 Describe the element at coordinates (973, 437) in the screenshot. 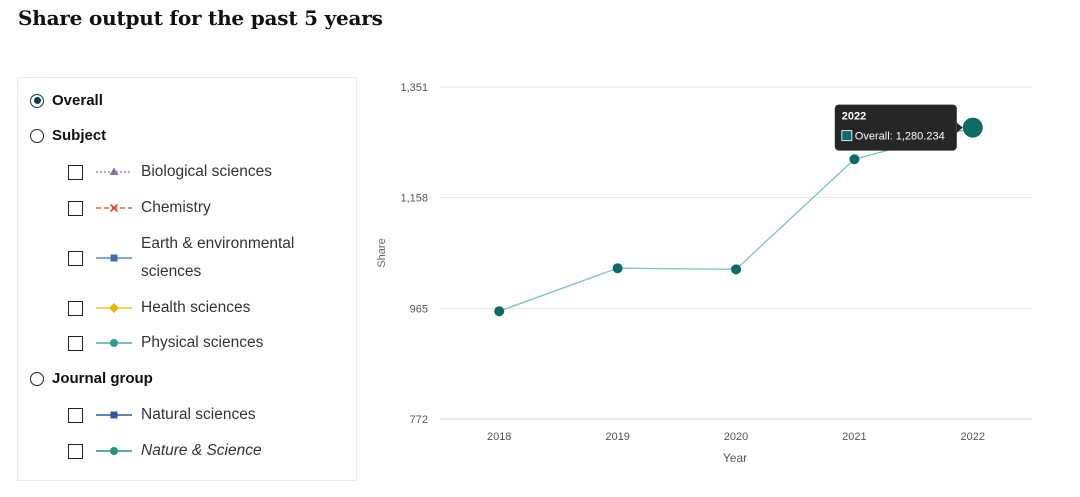

I see `x-tick-label: 2022` at that location.